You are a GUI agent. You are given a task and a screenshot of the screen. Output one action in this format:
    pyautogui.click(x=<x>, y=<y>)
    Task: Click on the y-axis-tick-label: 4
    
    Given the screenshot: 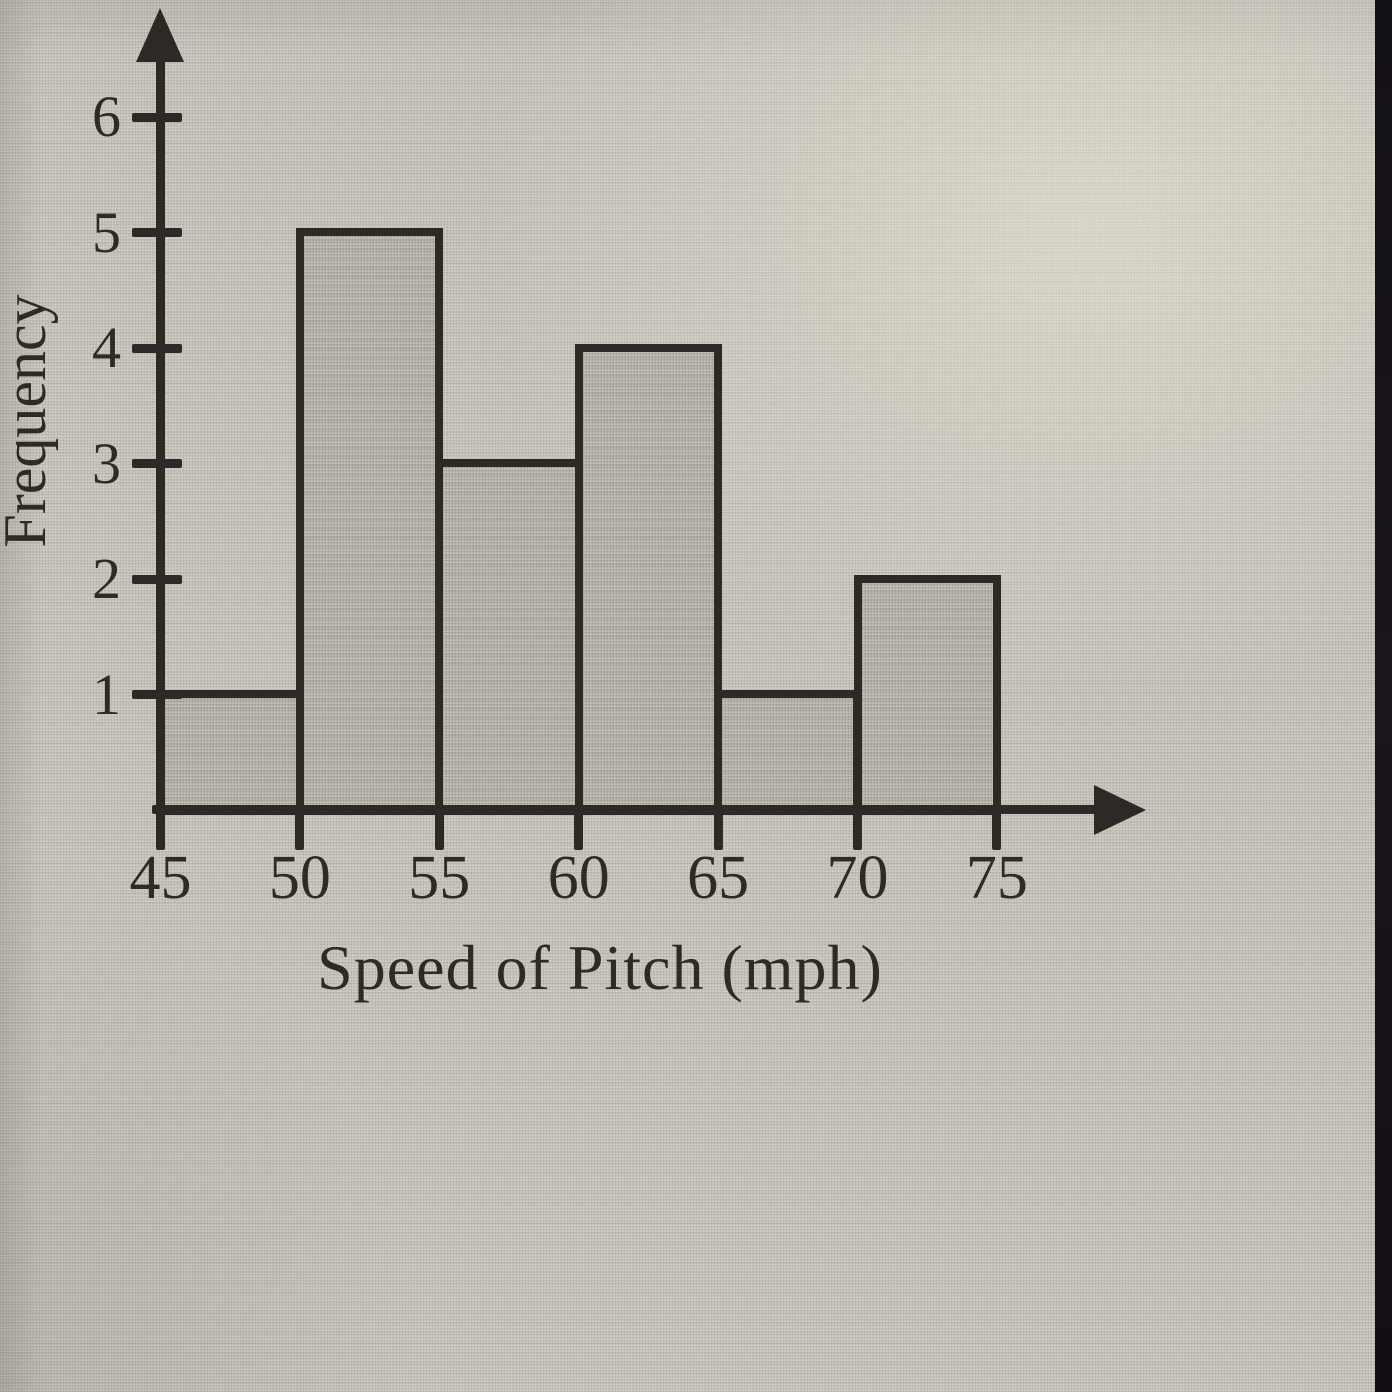 What is the action you would take?
    pyautogui.click(x=106, y=347)
    